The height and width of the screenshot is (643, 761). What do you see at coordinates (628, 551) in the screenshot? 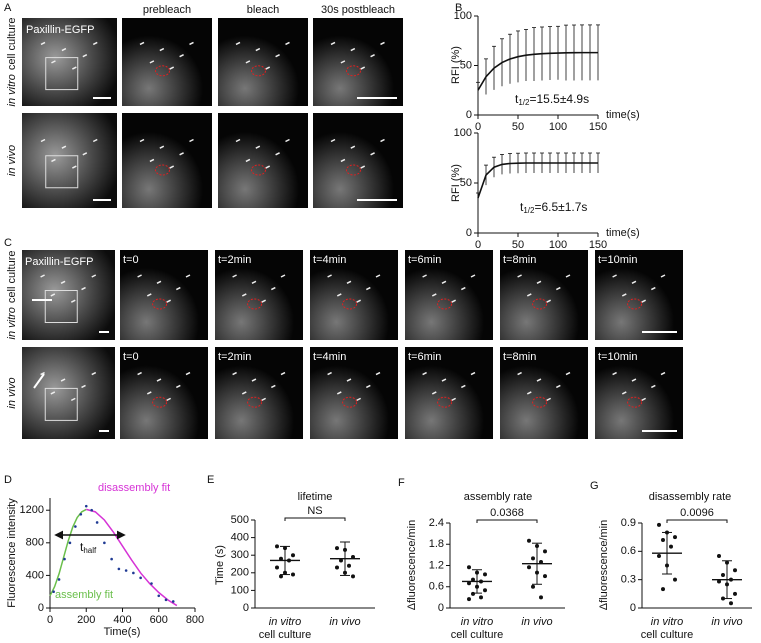
I see `y-tick-label: 0.6` at bounding box center [628, 551].